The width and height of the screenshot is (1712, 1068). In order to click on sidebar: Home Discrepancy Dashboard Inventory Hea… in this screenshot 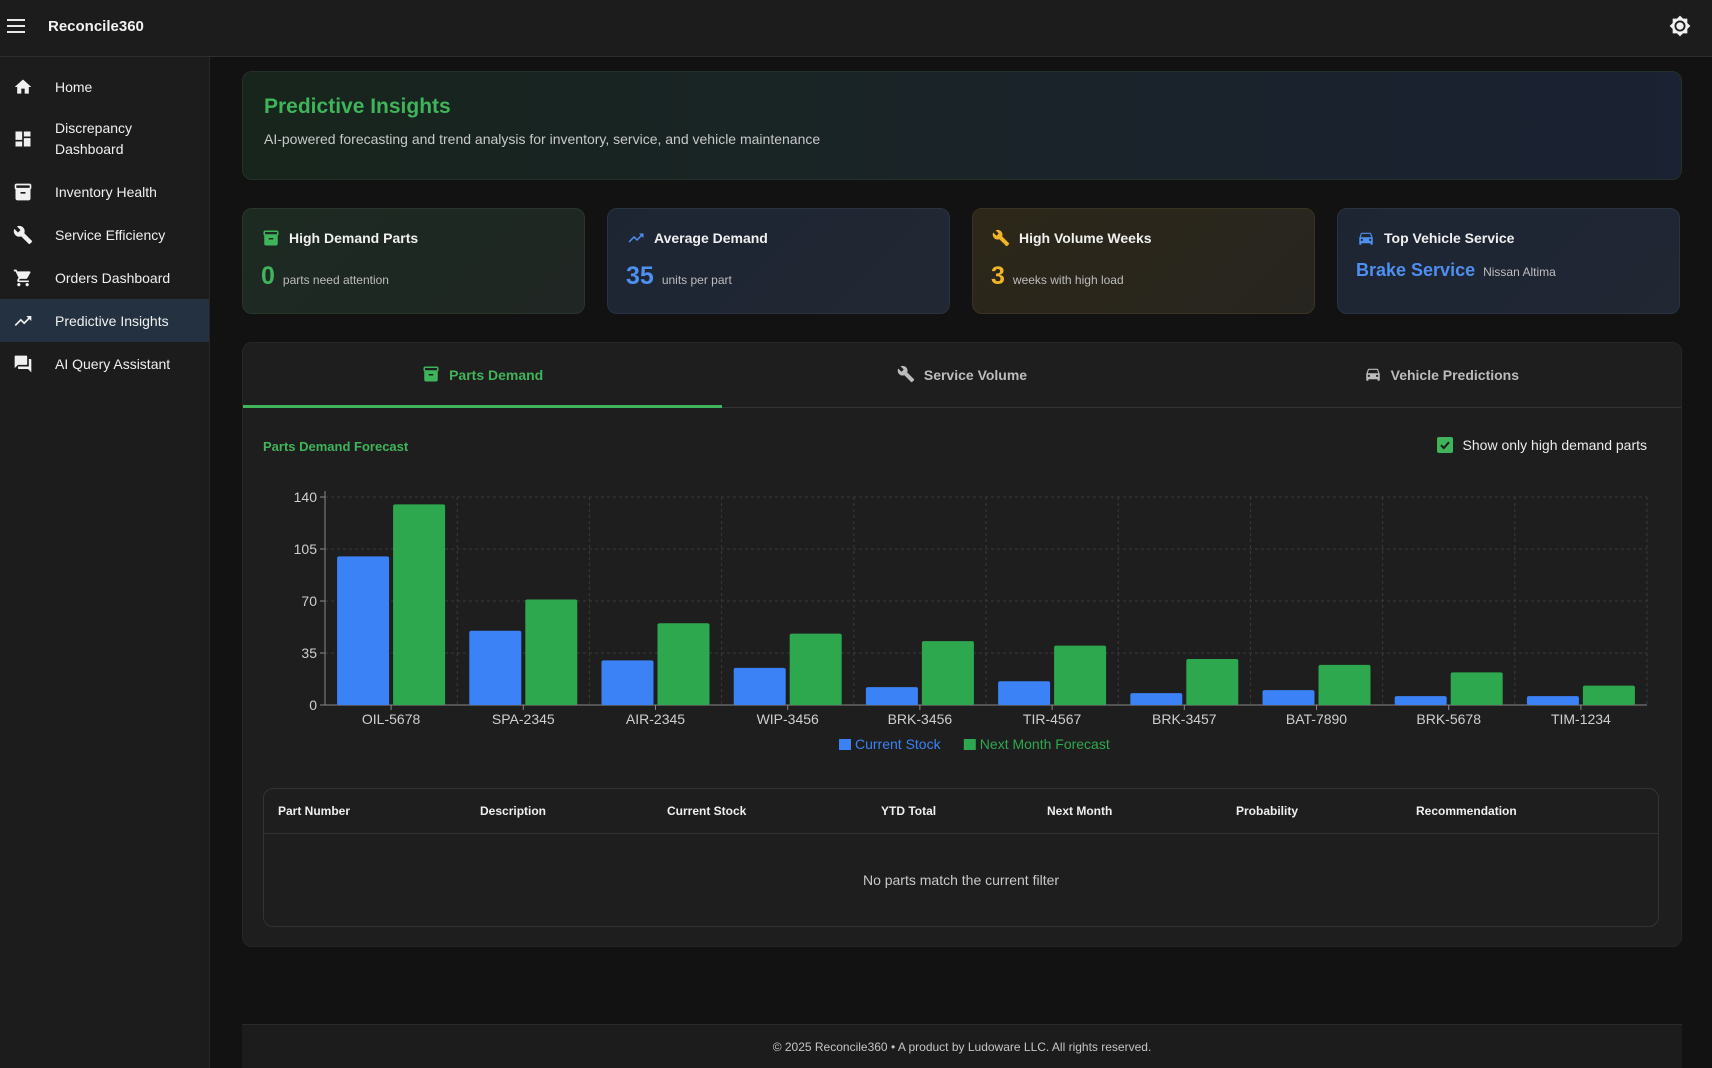, I will do `click(105, 562)`.